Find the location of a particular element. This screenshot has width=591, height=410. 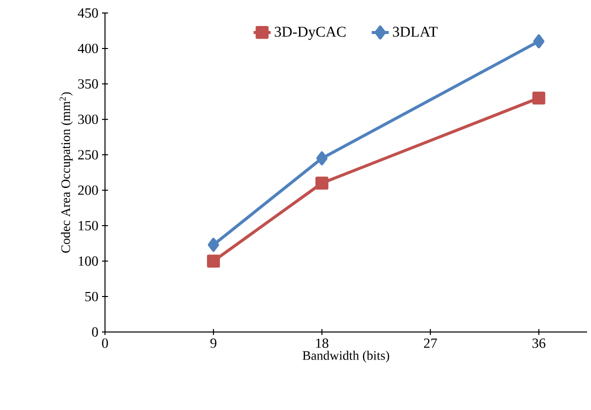

x-tick-label: 36 is located at coordinates (539, 343).